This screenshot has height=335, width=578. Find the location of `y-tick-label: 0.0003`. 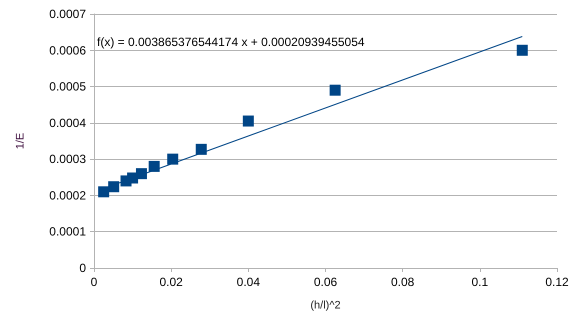

y-tick-label: 0.0003 is located at coordinates (67, 159).